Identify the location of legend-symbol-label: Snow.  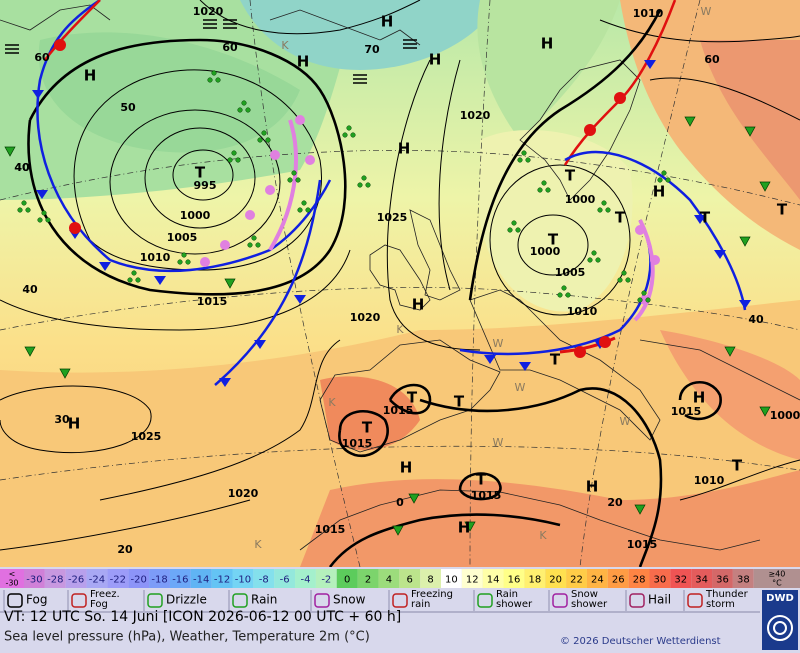
(584, 594).